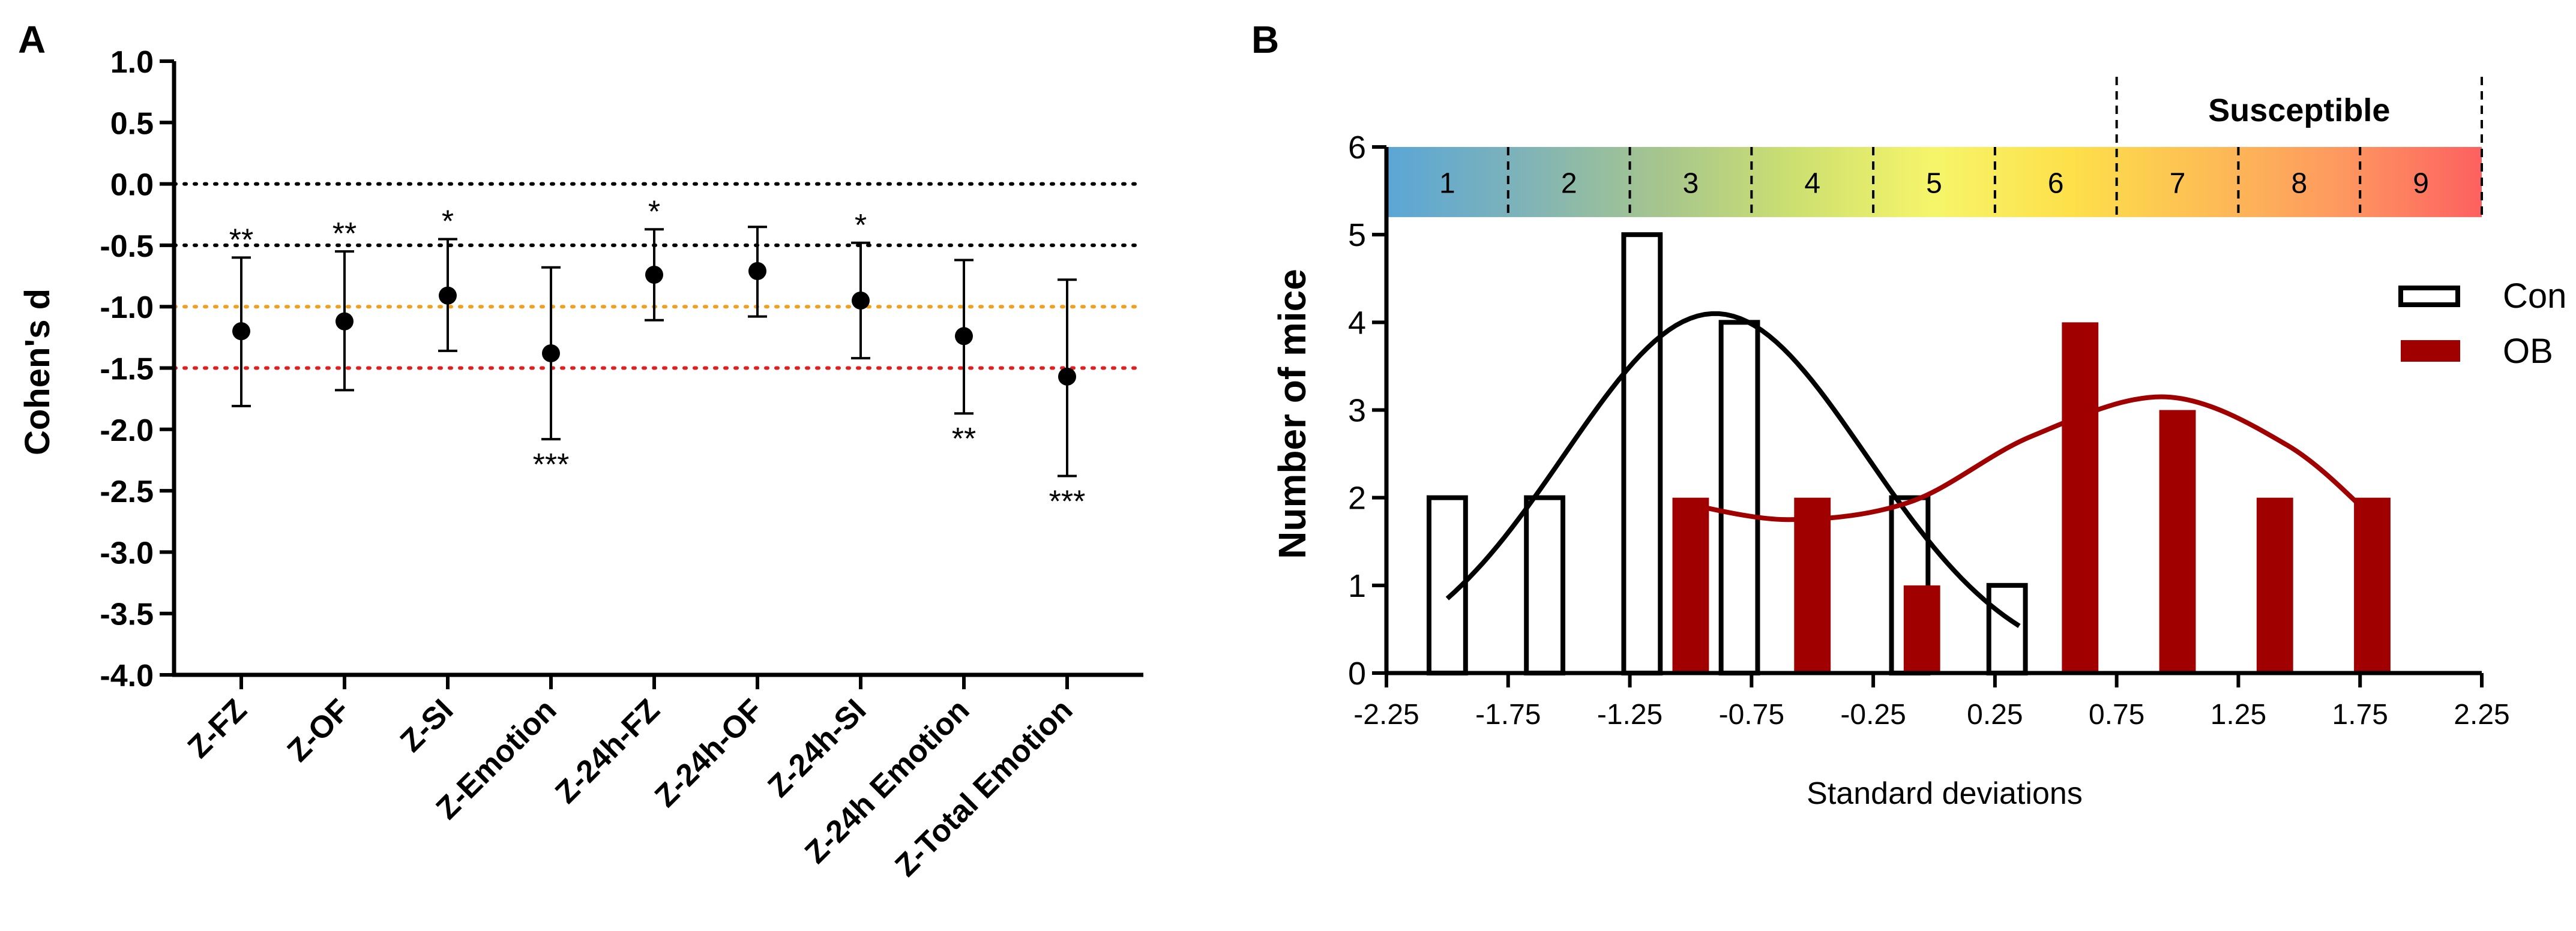  What do you see at coordinates (1447, 183) in the screenshot?
I see `scale-segment-label: 1` at bounding box center [1447, 183].